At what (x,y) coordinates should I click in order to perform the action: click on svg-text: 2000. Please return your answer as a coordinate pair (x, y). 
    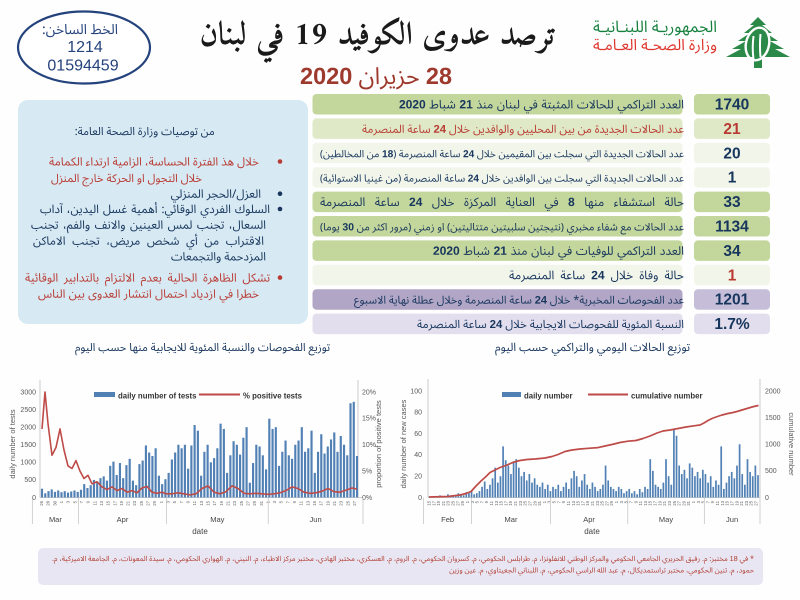
    Looking at the image, I should click on (28, 428).